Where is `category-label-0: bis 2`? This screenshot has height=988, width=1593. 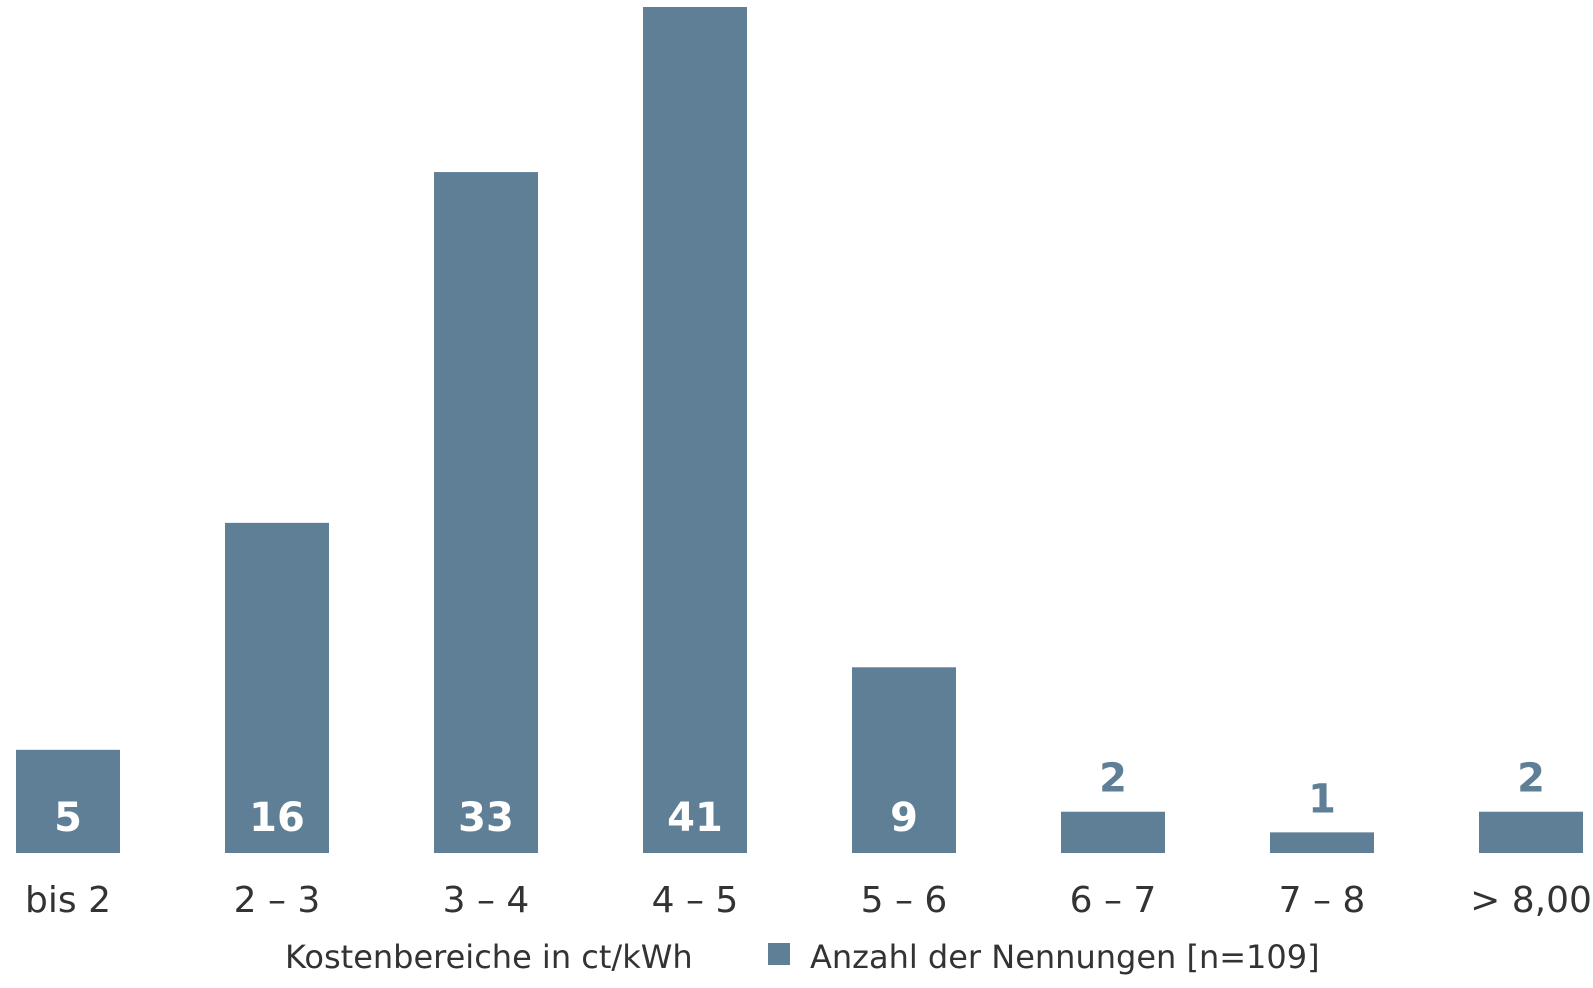
category-label-0: bis 2 is located at coordinates (68, 900).